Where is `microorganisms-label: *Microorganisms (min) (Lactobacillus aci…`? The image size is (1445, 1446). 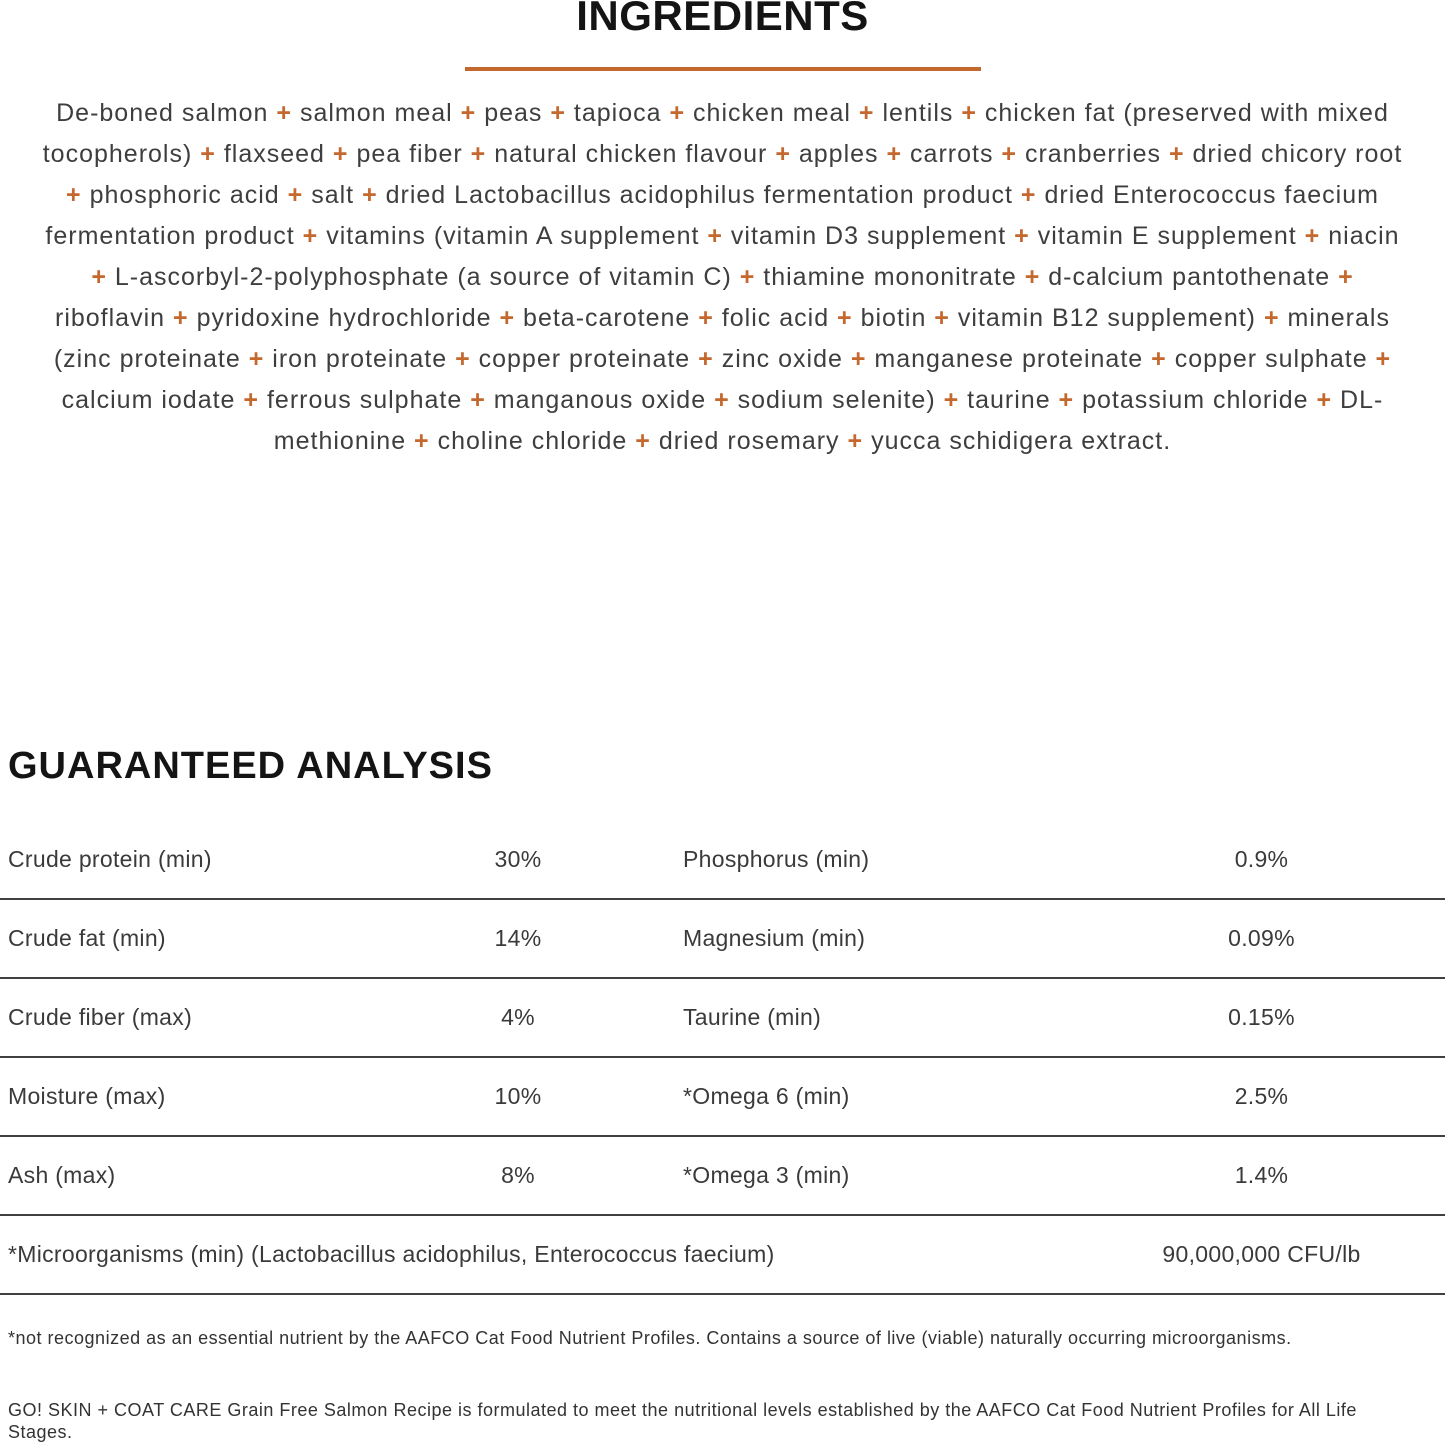 microorganisms-label: *Microorganisms (min) (Lactobacillus aci… is located at coordinates (391, 1254).